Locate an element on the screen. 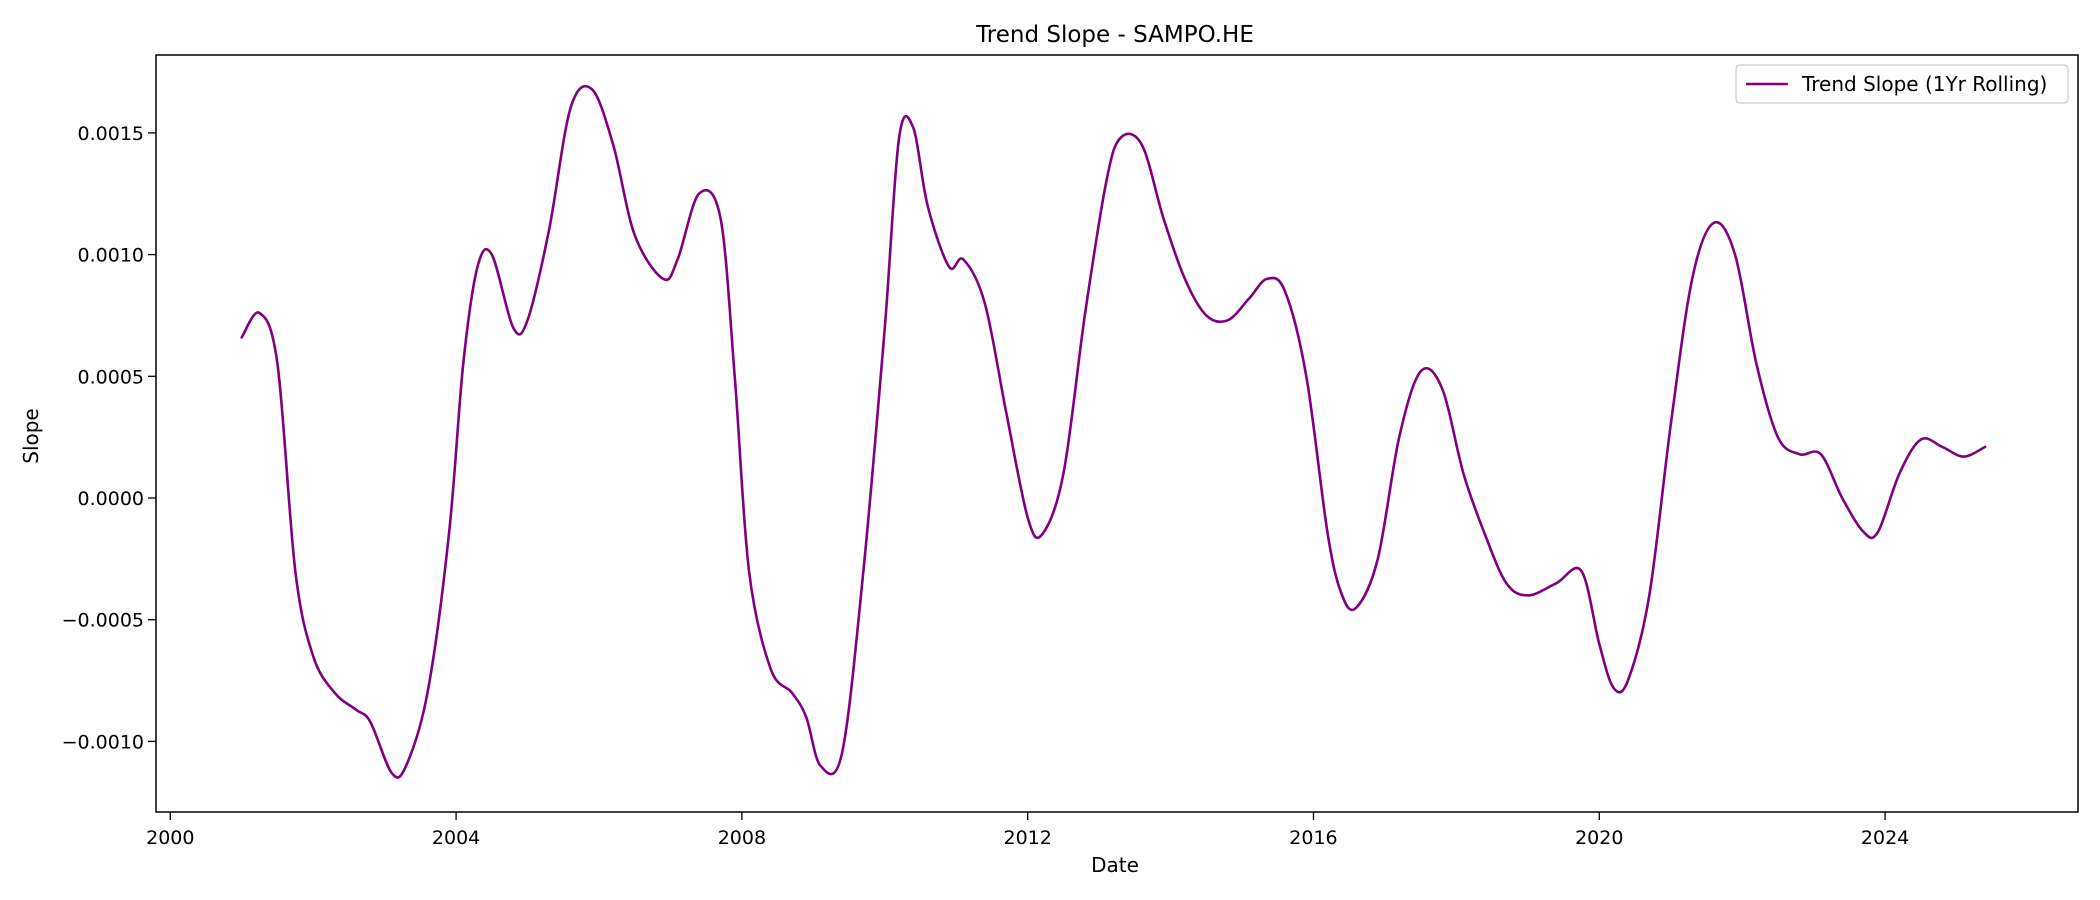 The width and height of the screenshot is (2100, 900). legend-box is located at coordinates (1902, 84).